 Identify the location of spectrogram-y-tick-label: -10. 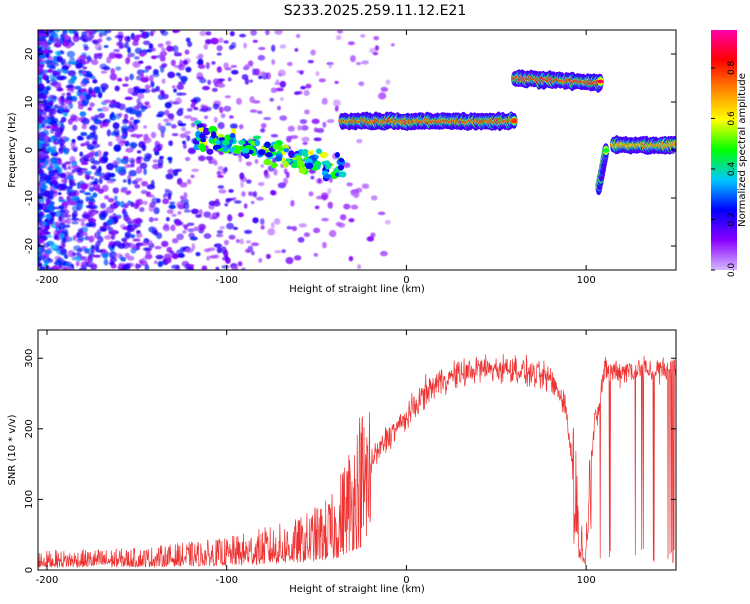
(29, 198).